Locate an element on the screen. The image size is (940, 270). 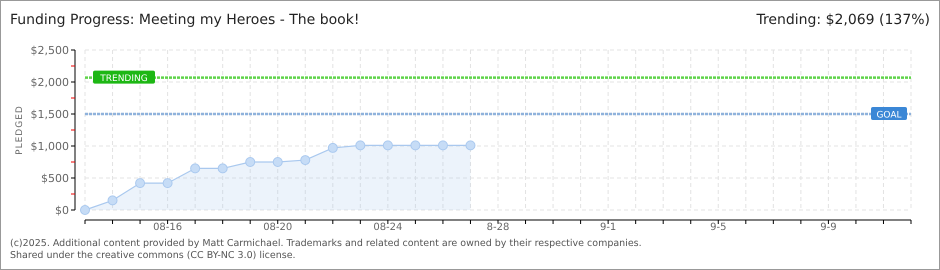
y-tick-label: $500 is located at coordinates (55, 178).